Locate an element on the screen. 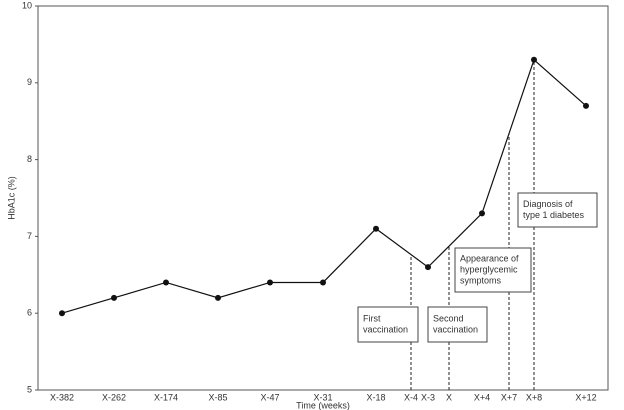 Image resolution: width=624 pixels, height=410 pixels. x-tick-label: X-31 is located at coordinates (322, 397).